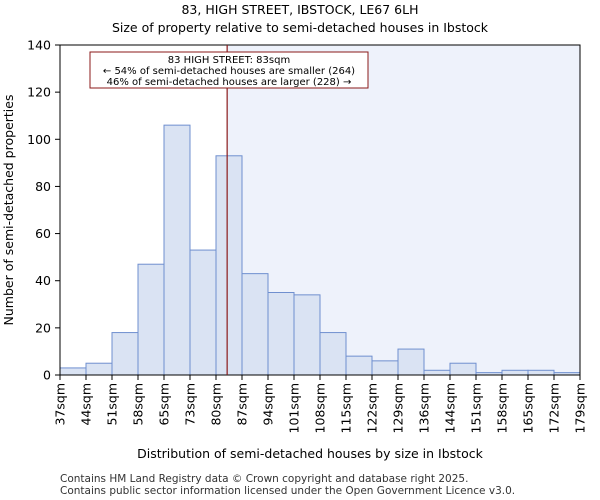 The height and width of the screenshot is (500, 600). Describe the element at coordinates (99, 369) in the screenshot. I see `bar-44sqm` at that location.